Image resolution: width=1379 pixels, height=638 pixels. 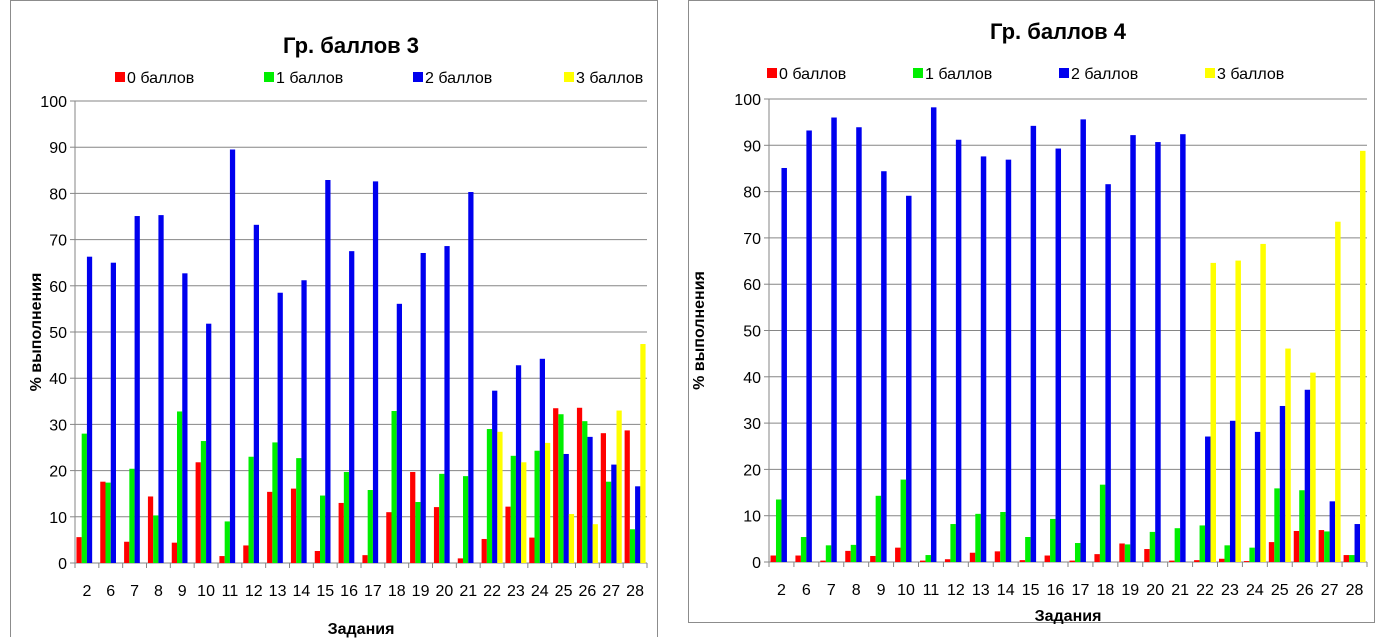 What do you see at coordinates (1180, 590) in the screenshot?
I see `x-tick-label: 21` at bounding box center [1180, 590].